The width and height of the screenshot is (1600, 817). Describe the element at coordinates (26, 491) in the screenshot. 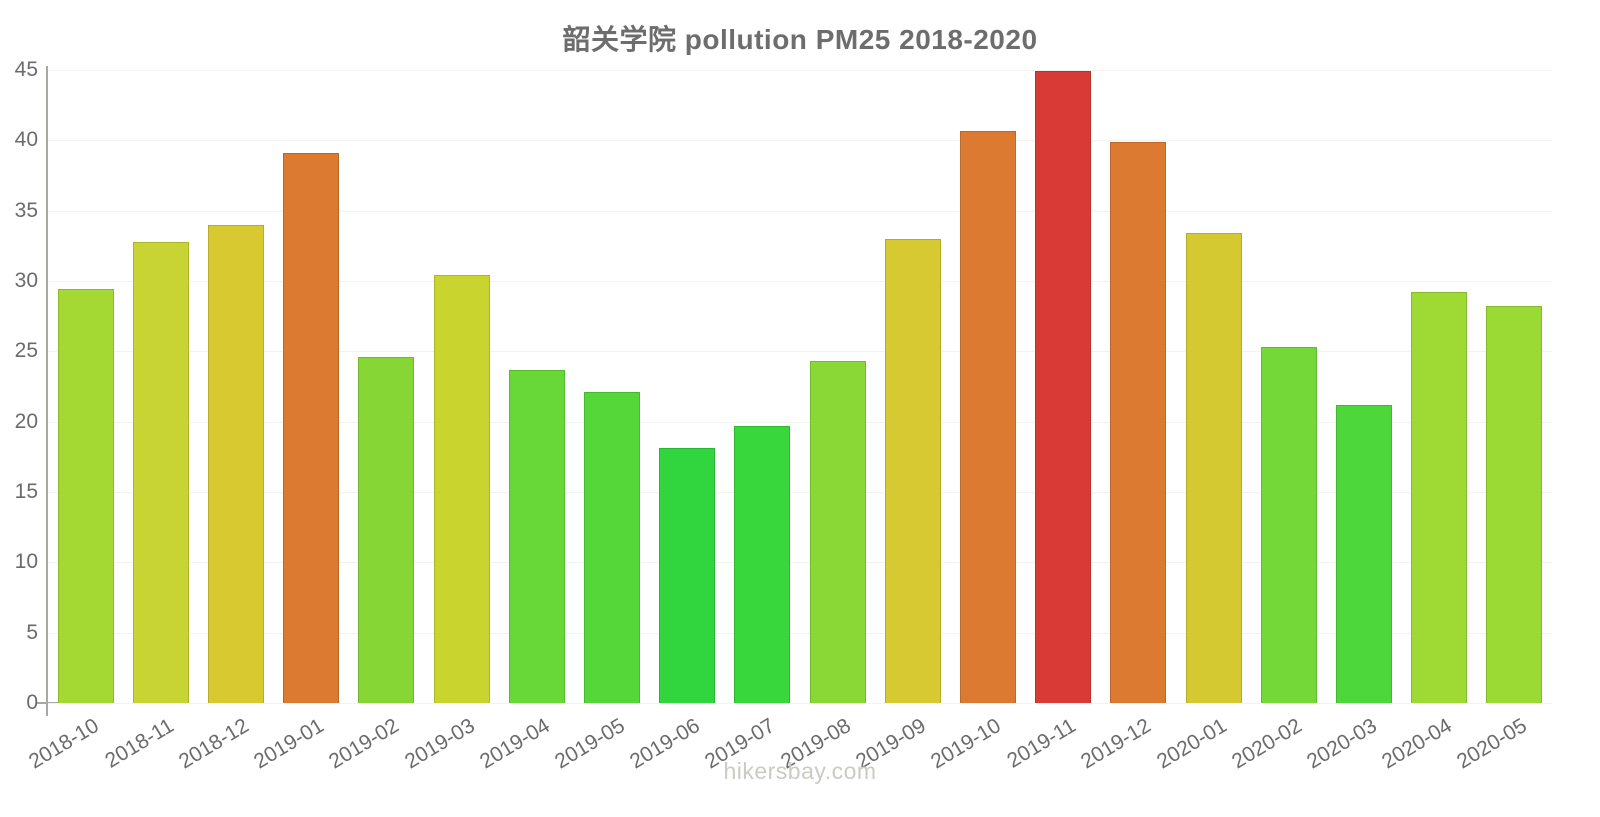

I see `y-axis-tick-label-15: 15` at that location.